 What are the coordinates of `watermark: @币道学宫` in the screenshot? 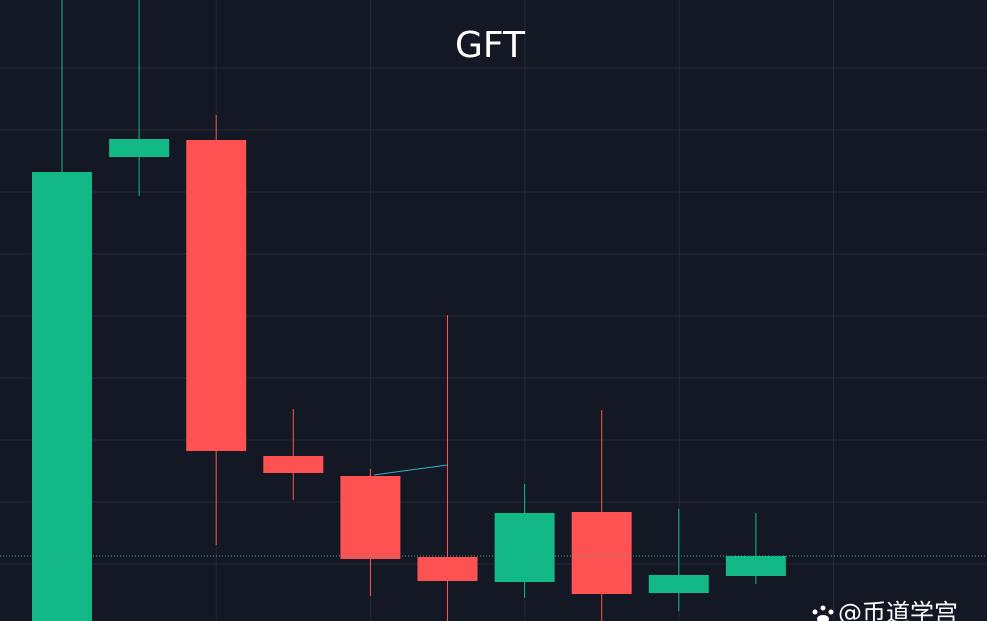 It's located at (898, 610).